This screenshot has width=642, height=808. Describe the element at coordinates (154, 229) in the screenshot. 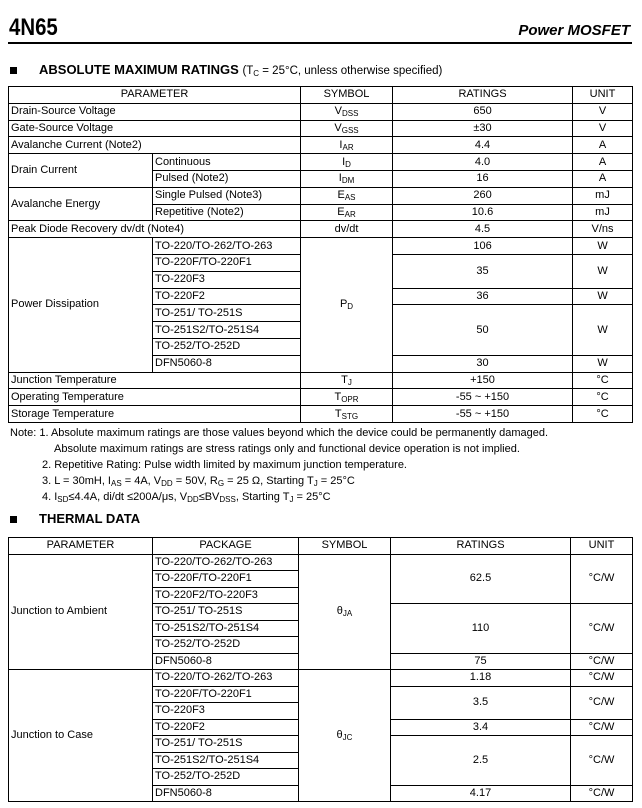

I see `parameter-cell: Peak Diode Recovery dv/dt (Note4)` at that location.